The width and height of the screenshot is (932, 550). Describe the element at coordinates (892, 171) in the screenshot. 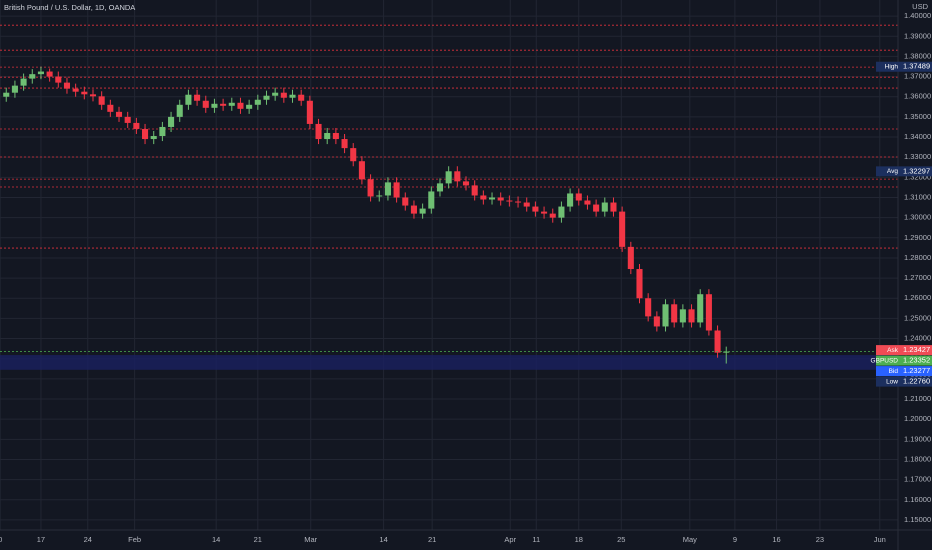

I see `price-label-name: Avg` at that location.